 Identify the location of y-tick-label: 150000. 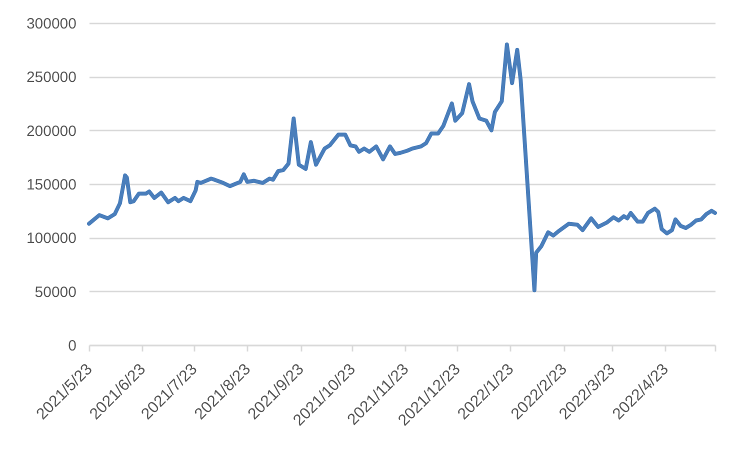
(51, 185).